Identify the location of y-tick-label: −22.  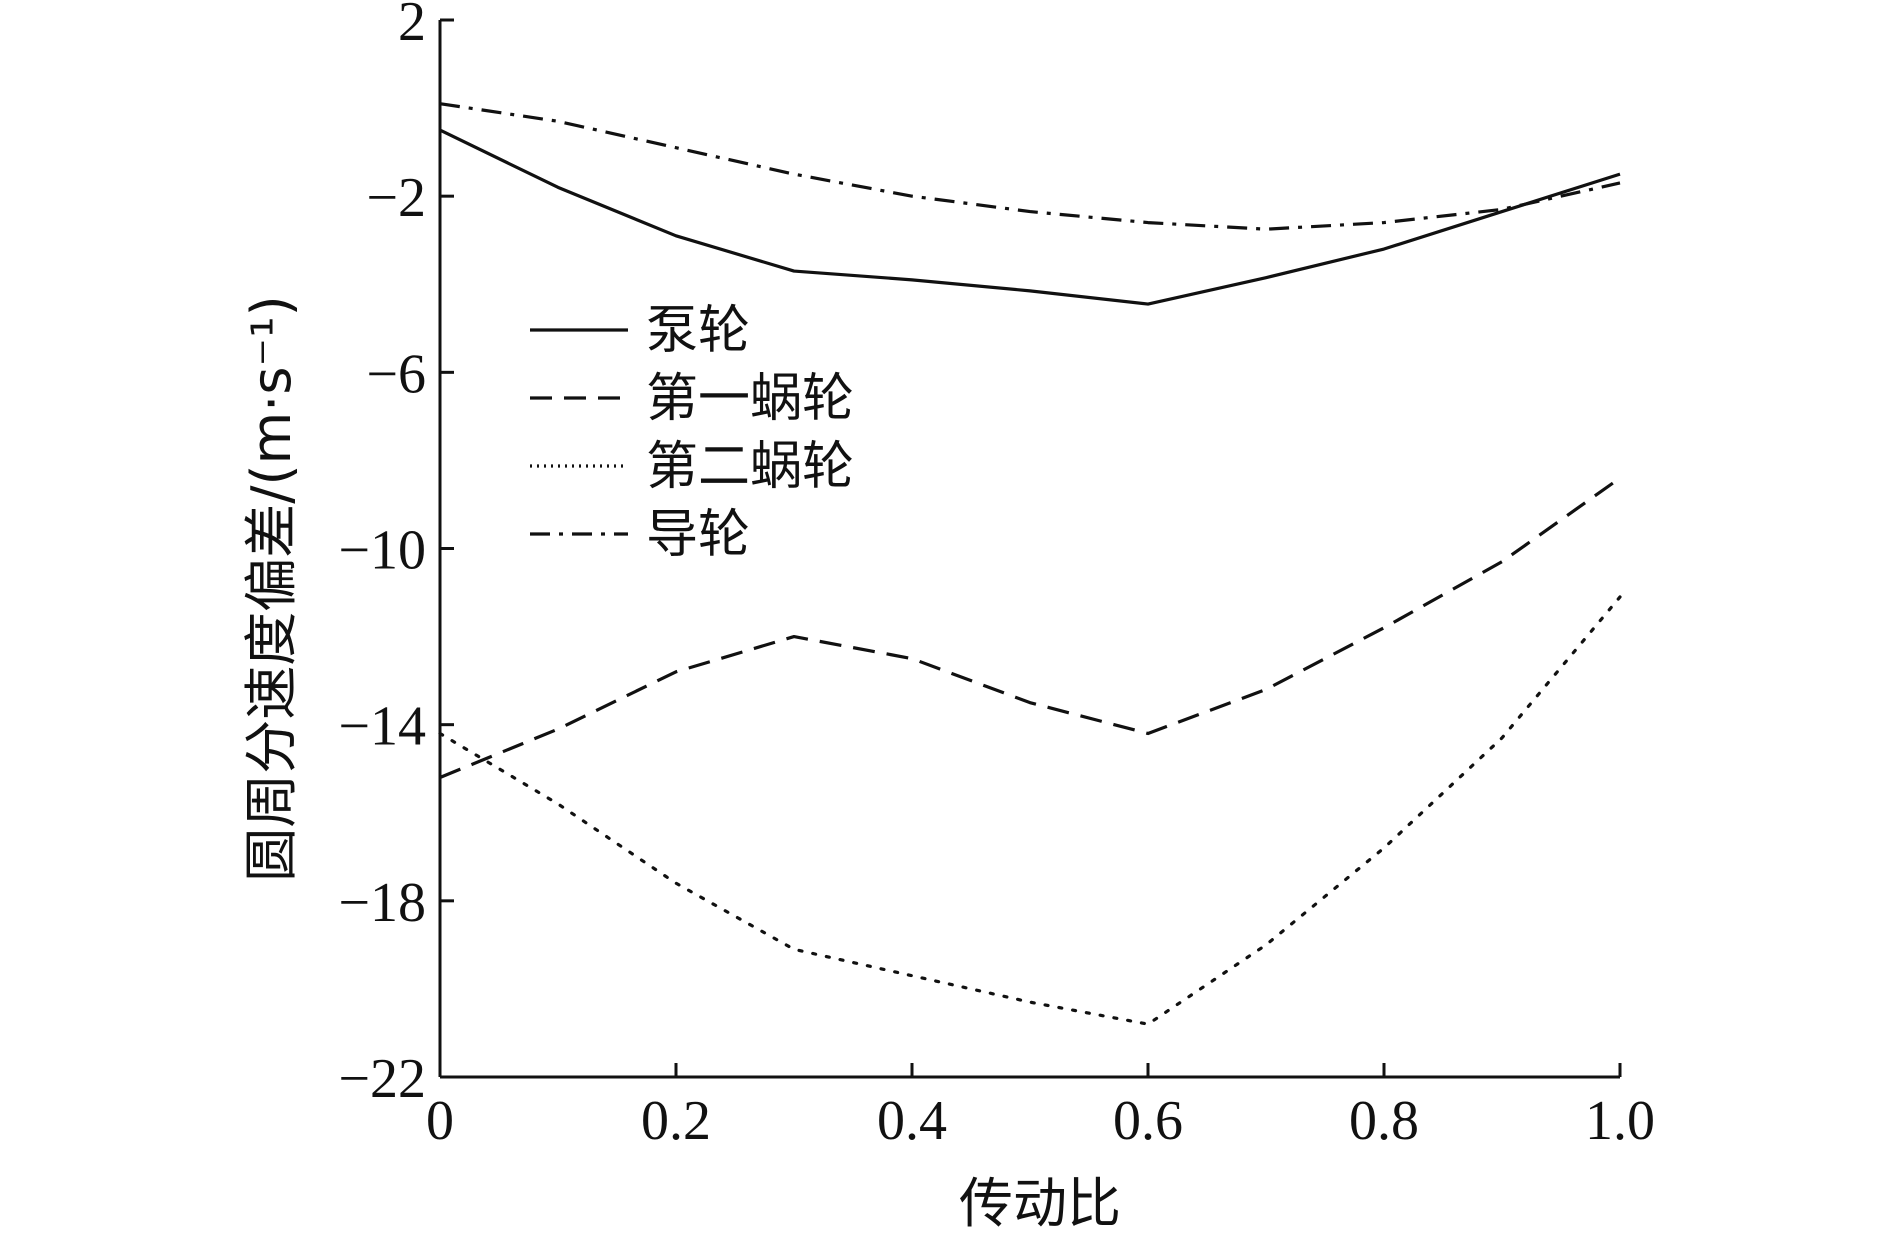
(382, 1079).